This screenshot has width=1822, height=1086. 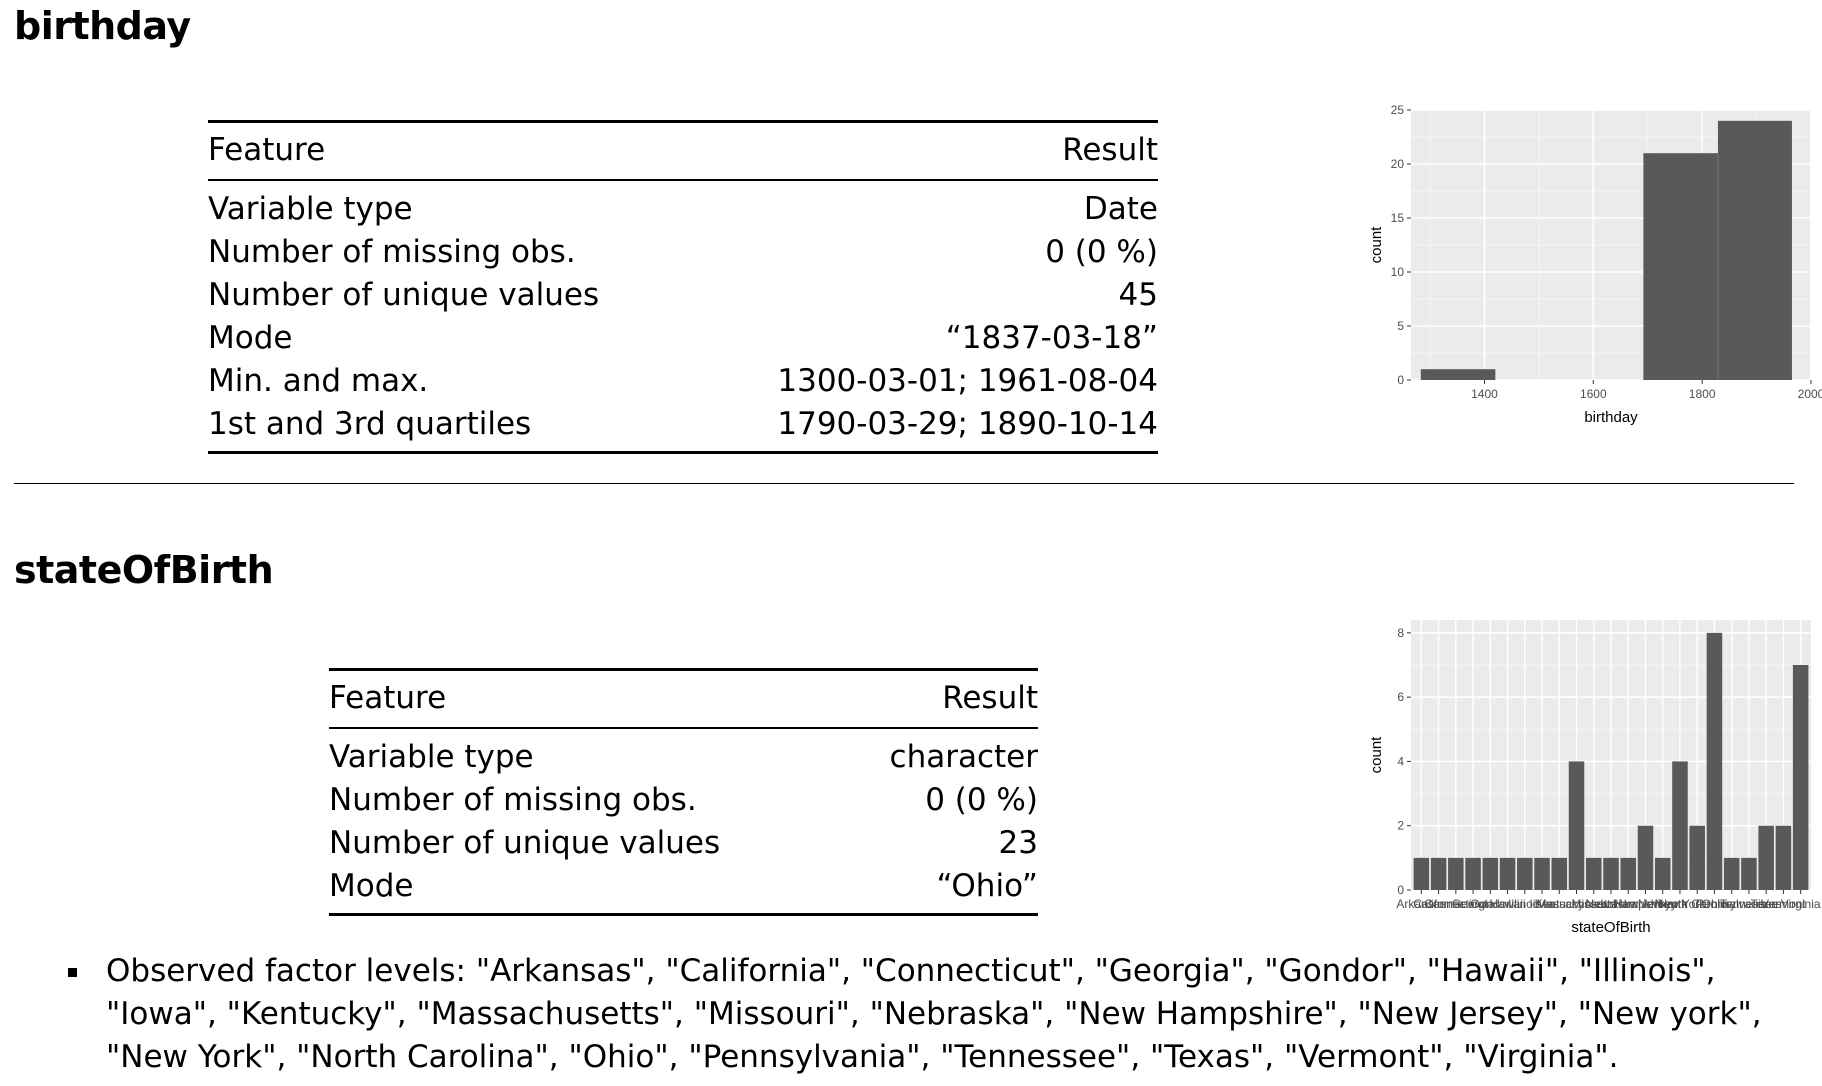 What do you see at coordinates (1120, 209) in the screenshot?
I see `result-cell: Date` at bounding box center [1120, 209].